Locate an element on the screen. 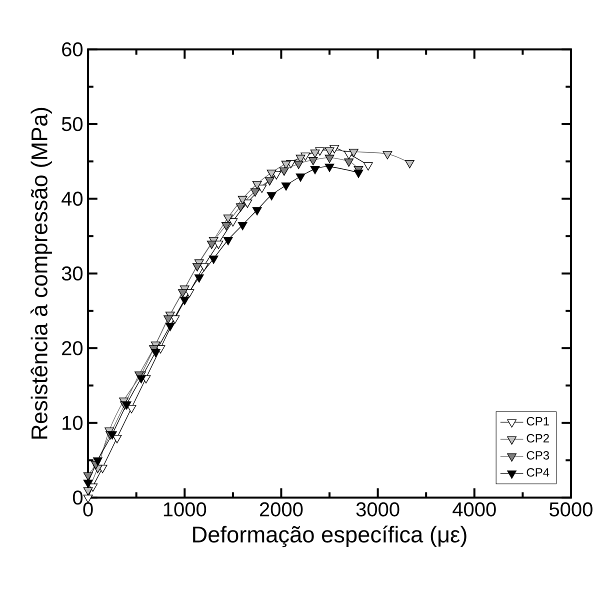 This screenshot has width=603, height=592. x-tick-label: 3000 is located at coordinates (378, 509).